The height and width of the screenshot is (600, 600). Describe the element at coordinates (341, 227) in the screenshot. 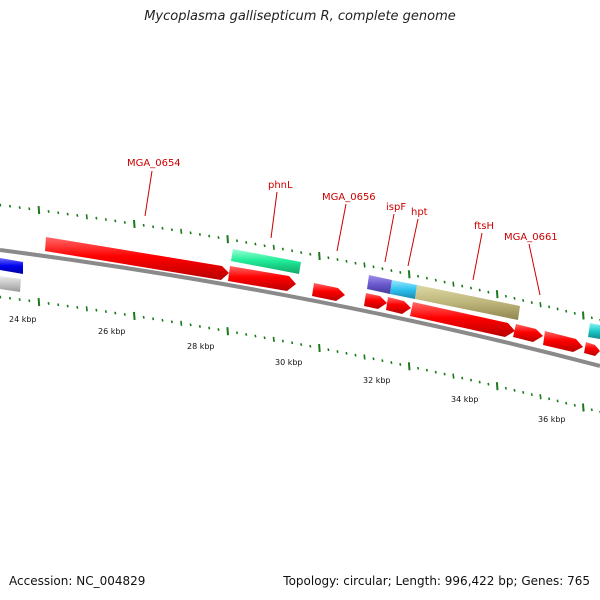

I see `leader-mga0656` at that location.